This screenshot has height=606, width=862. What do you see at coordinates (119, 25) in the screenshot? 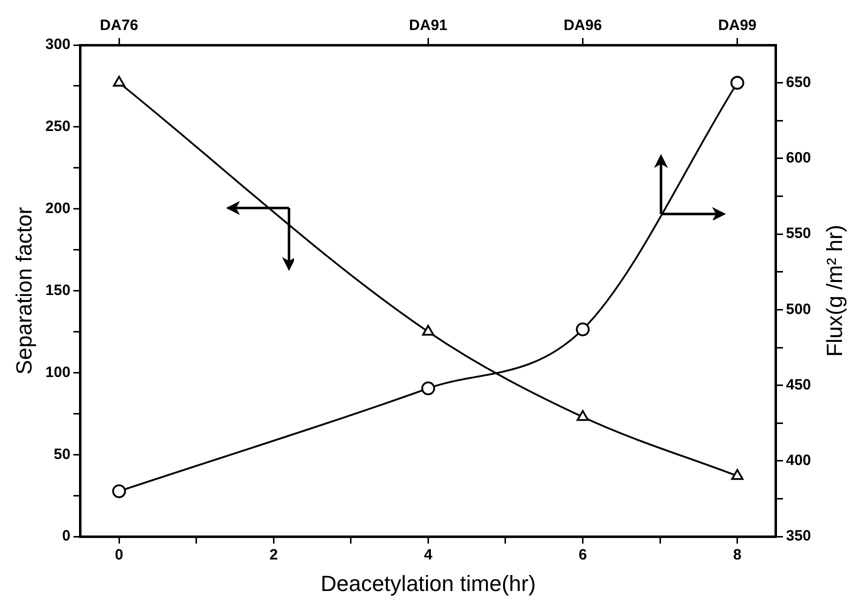
I see `annotation: DA76` at bounding box center [119, 25].